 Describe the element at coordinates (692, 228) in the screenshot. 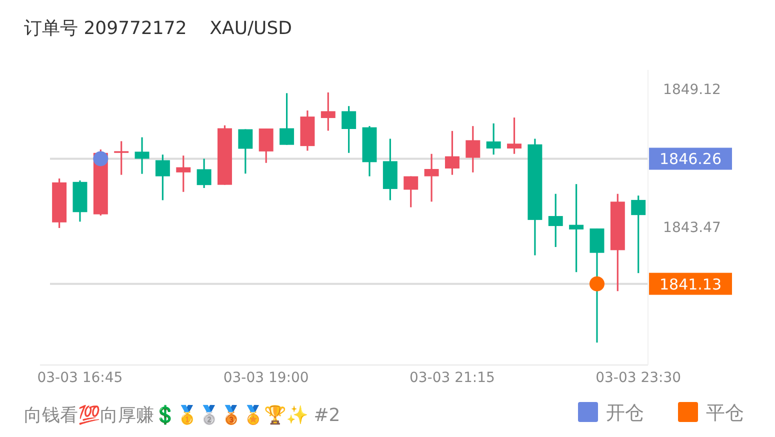

I see `y-tick-label: 1843.47` at that location.